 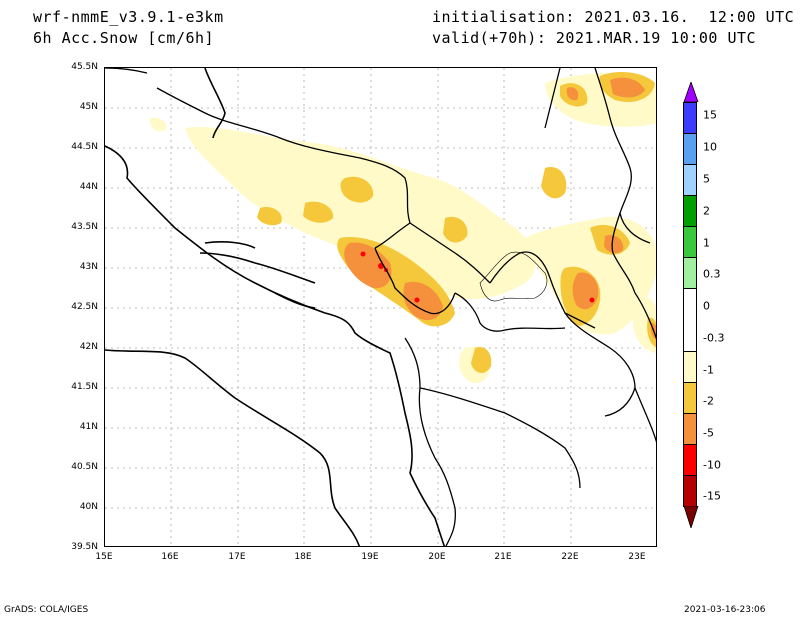 What do you see at coordinates (84, 467) in the screenshot?
I see `lat-label: 40.5N` at bounding box center [84, 467].